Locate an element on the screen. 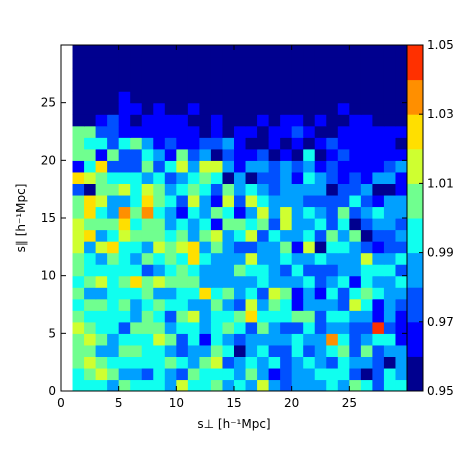 The width and height of the screenshot is (463, 463). x-tick-label: 25 is located at coordinates (349, 403).